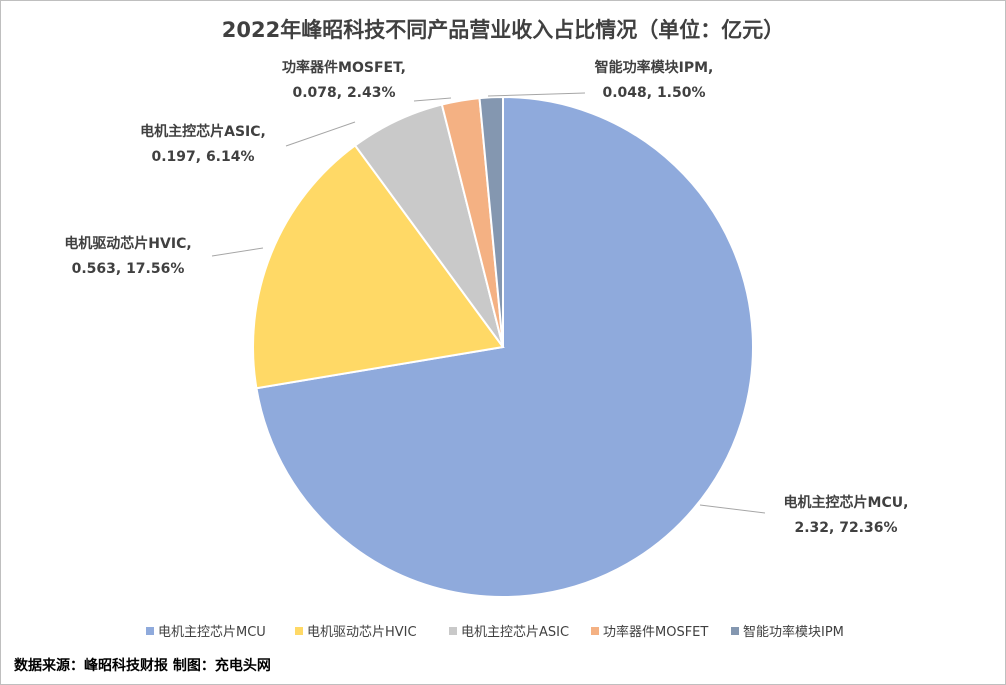  What do you see at coordinates (515, 632) in the screenshot?
I see `legend-label: 电机主控芯片ASIC` at bounding box center [515, 632].